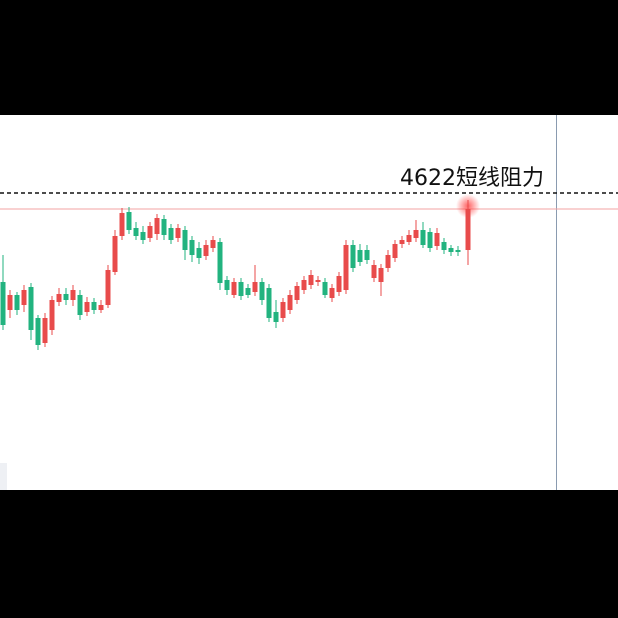 This screenshot has height=618, width=618. What do you see at coordinates (472, 178) in the screenshot?
I see `resistance-label: 4622短线阻力` at bounding box center [472, 178].